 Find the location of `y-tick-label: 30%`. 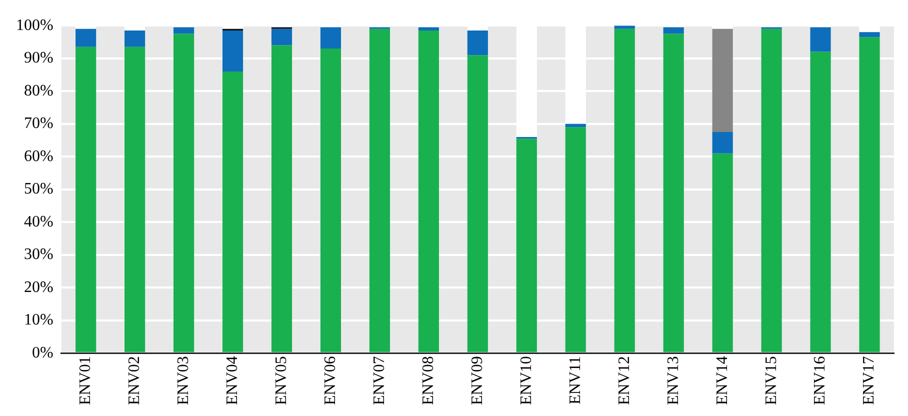

y-tick-label: 30% is located at coordinates (39, 255).